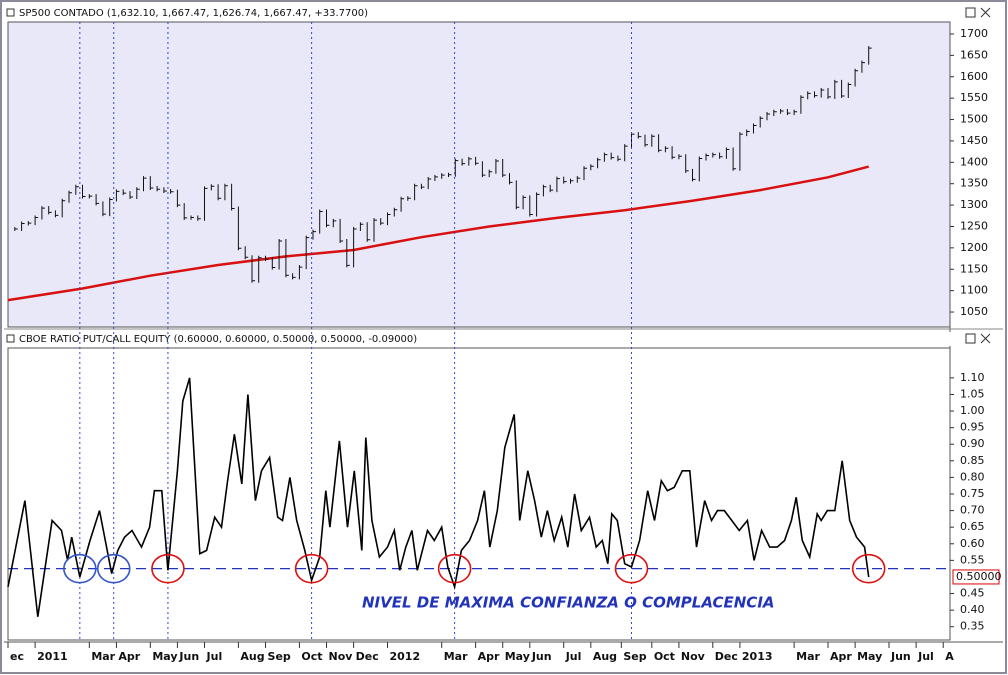  What do you see at coordinates (489, 656) in the screenshot?
I see `x-tick-label: Apr` at bounding box center [489, 656].